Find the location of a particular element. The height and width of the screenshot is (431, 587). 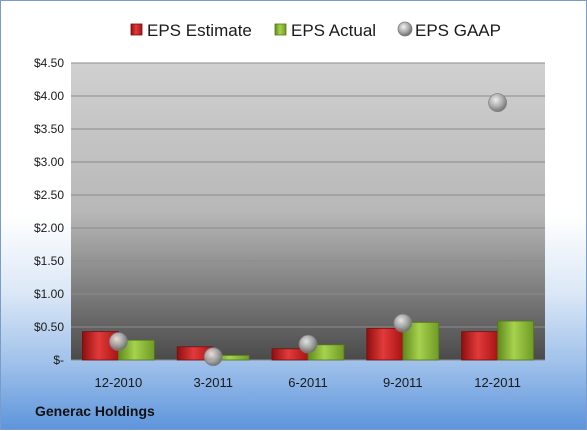

x-tick-label: 9-2011 is located at coordinates (403, 382).